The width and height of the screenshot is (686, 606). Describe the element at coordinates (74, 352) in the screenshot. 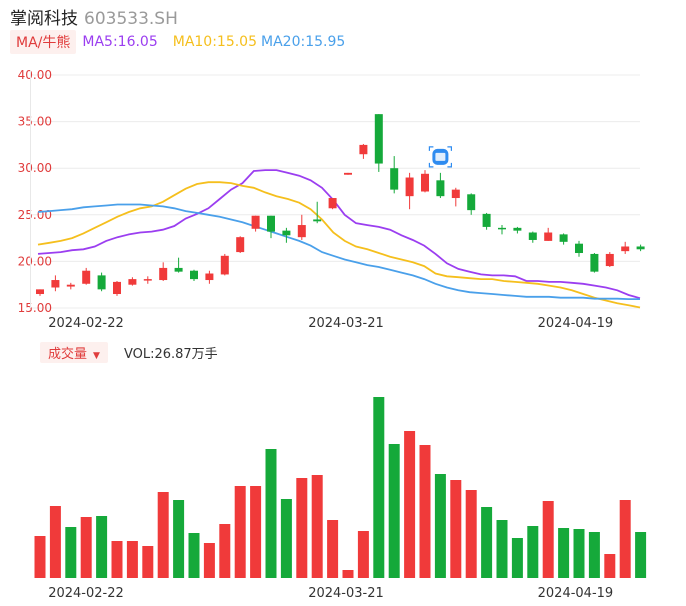

I see `volume-indicator-dropdown: 成交量 ▼` at that location.